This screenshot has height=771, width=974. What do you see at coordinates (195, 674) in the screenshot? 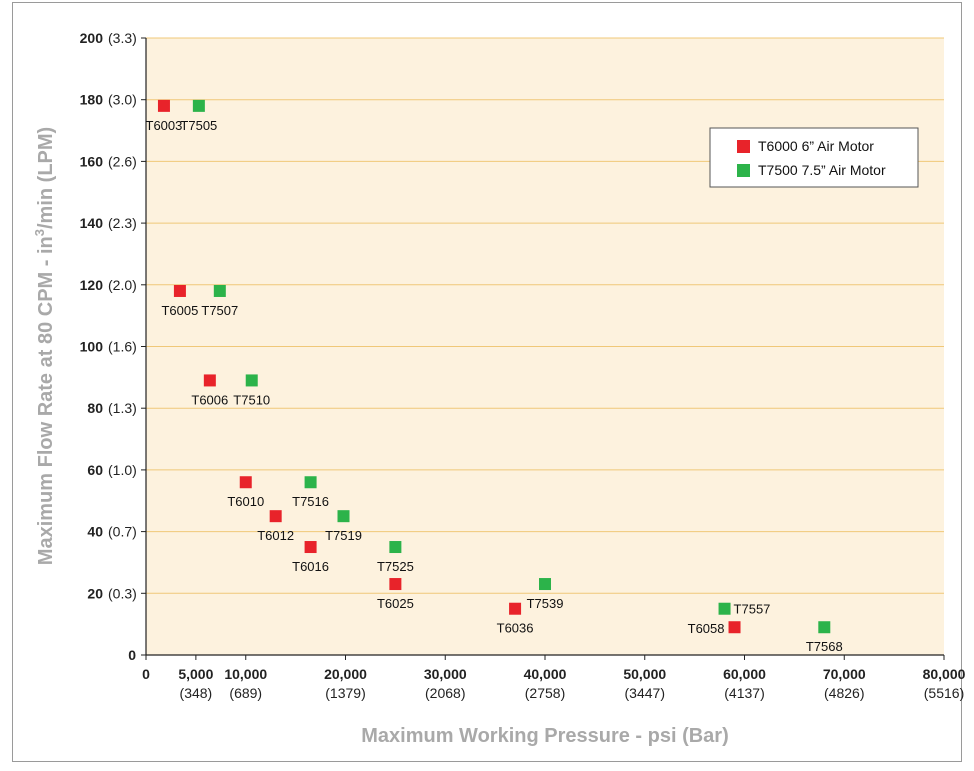
I see `x-tick-label-5000: 5,000` at bounding box center [195, 674].